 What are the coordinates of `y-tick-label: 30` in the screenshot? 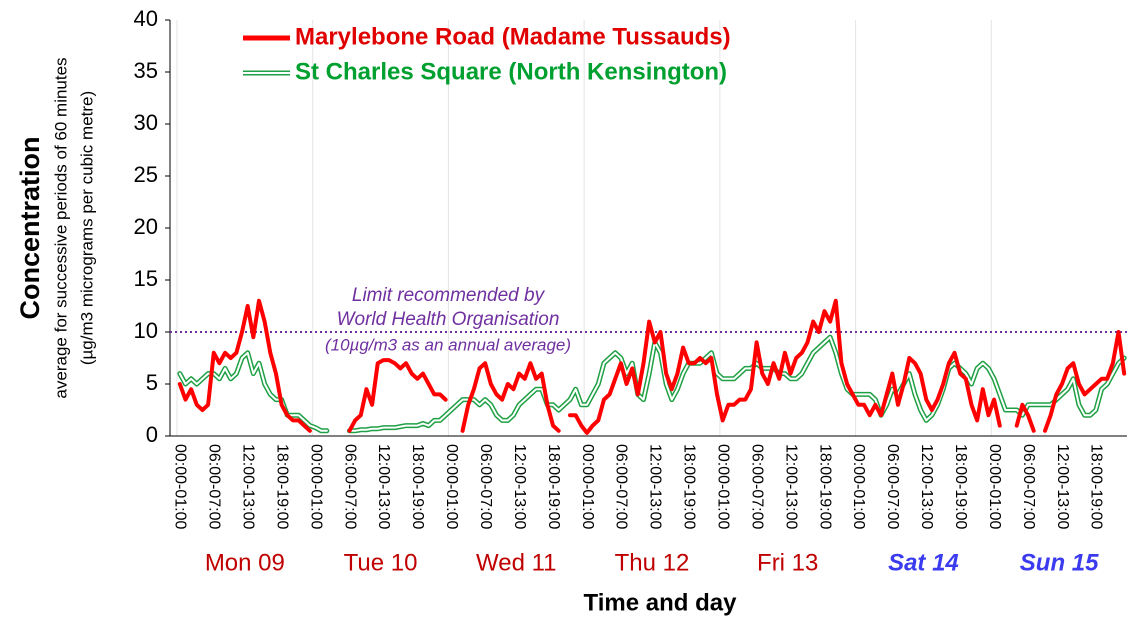 It's located at (146, 122).